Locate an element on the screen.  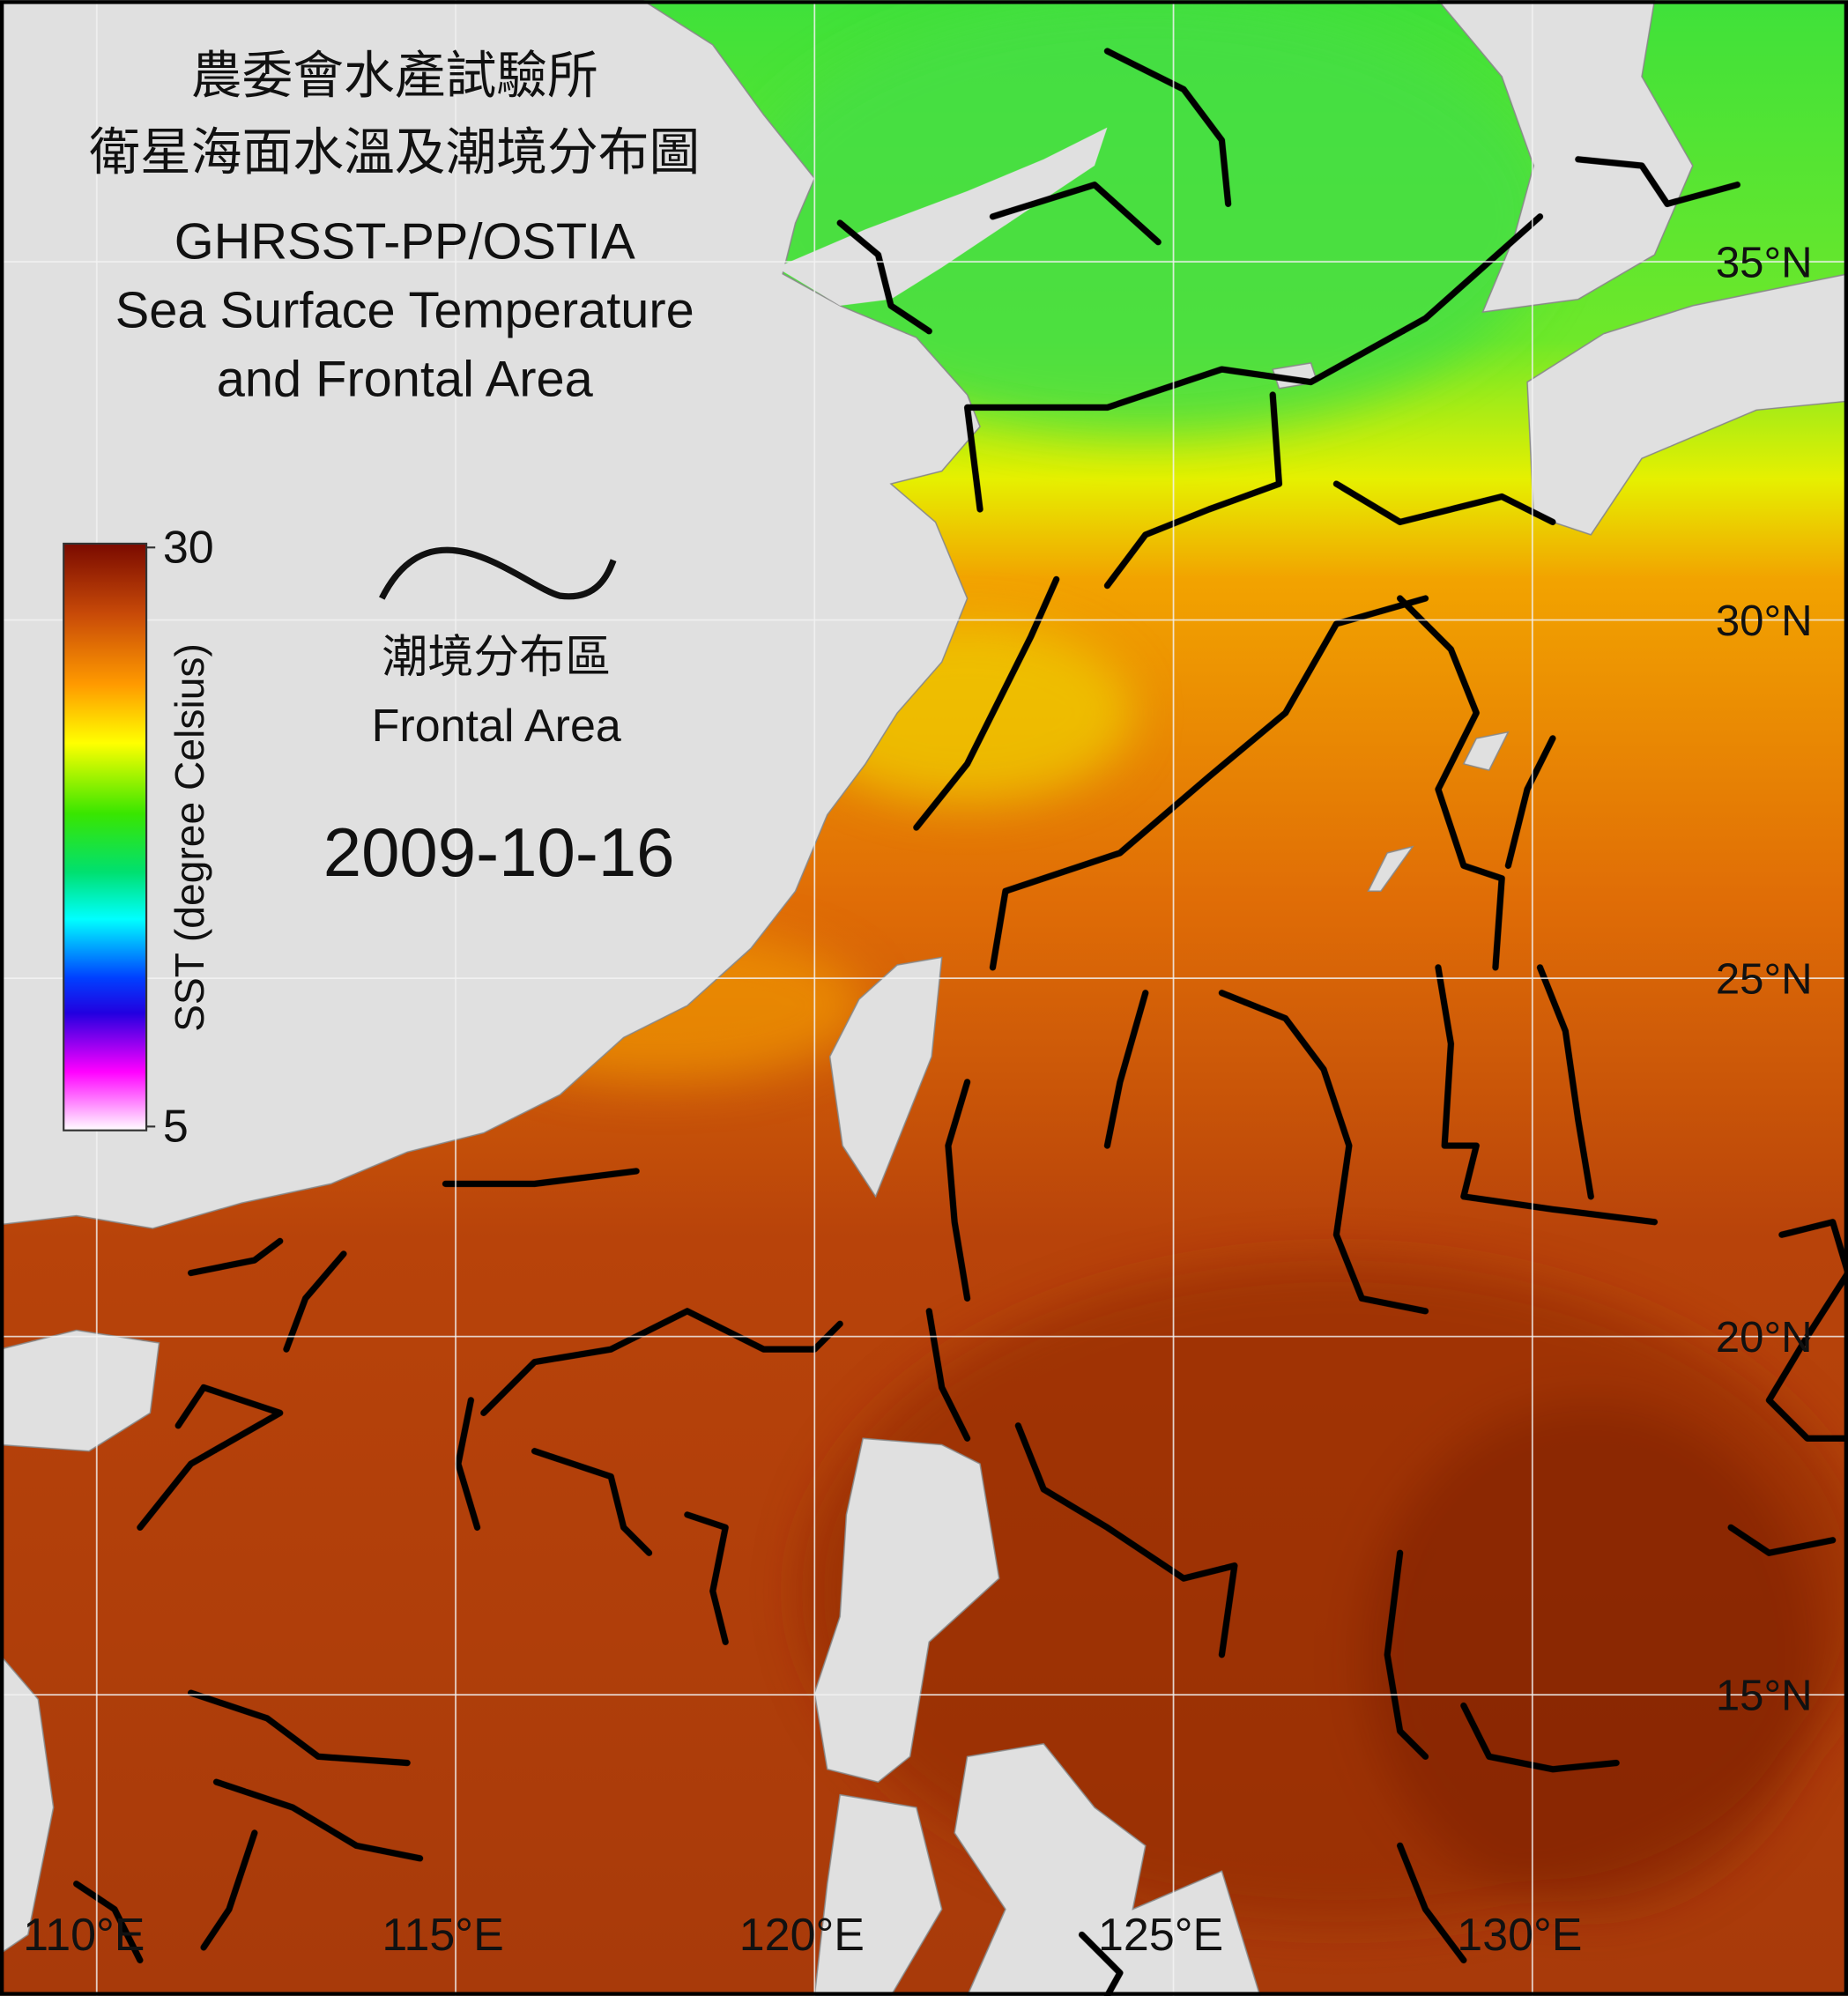
colorbar-ticks: 5 30 is located at coordinates (180, 838).